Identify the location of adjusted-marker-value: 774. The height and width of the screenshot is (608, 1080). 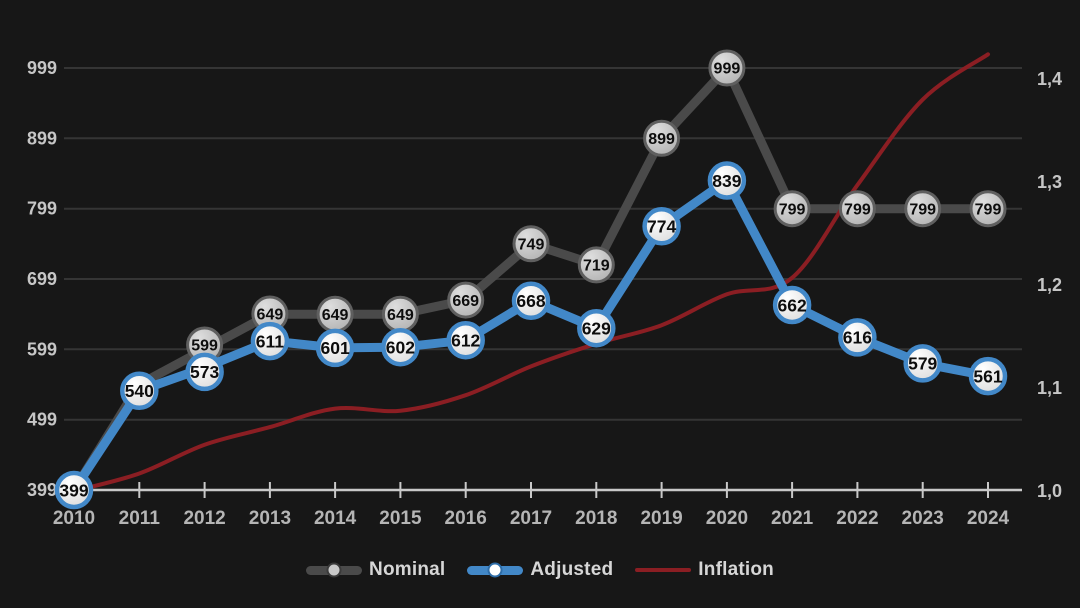
(661, 227).